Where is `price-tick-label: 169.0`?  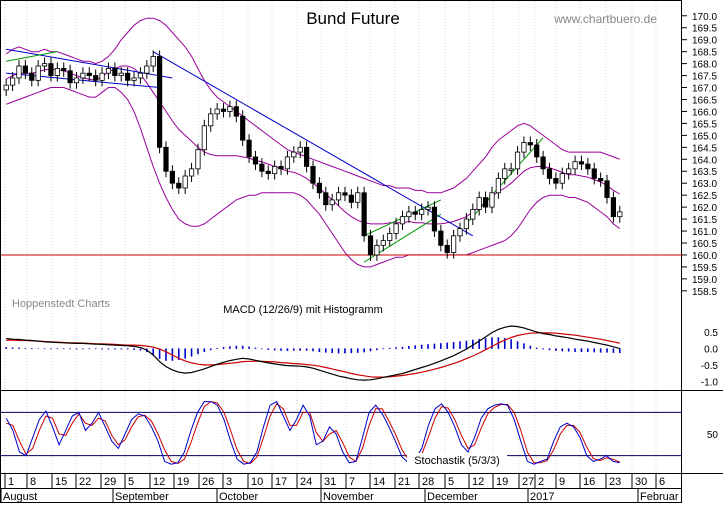
price-tick-label: 169.0 is located at coordinates (704, 41).